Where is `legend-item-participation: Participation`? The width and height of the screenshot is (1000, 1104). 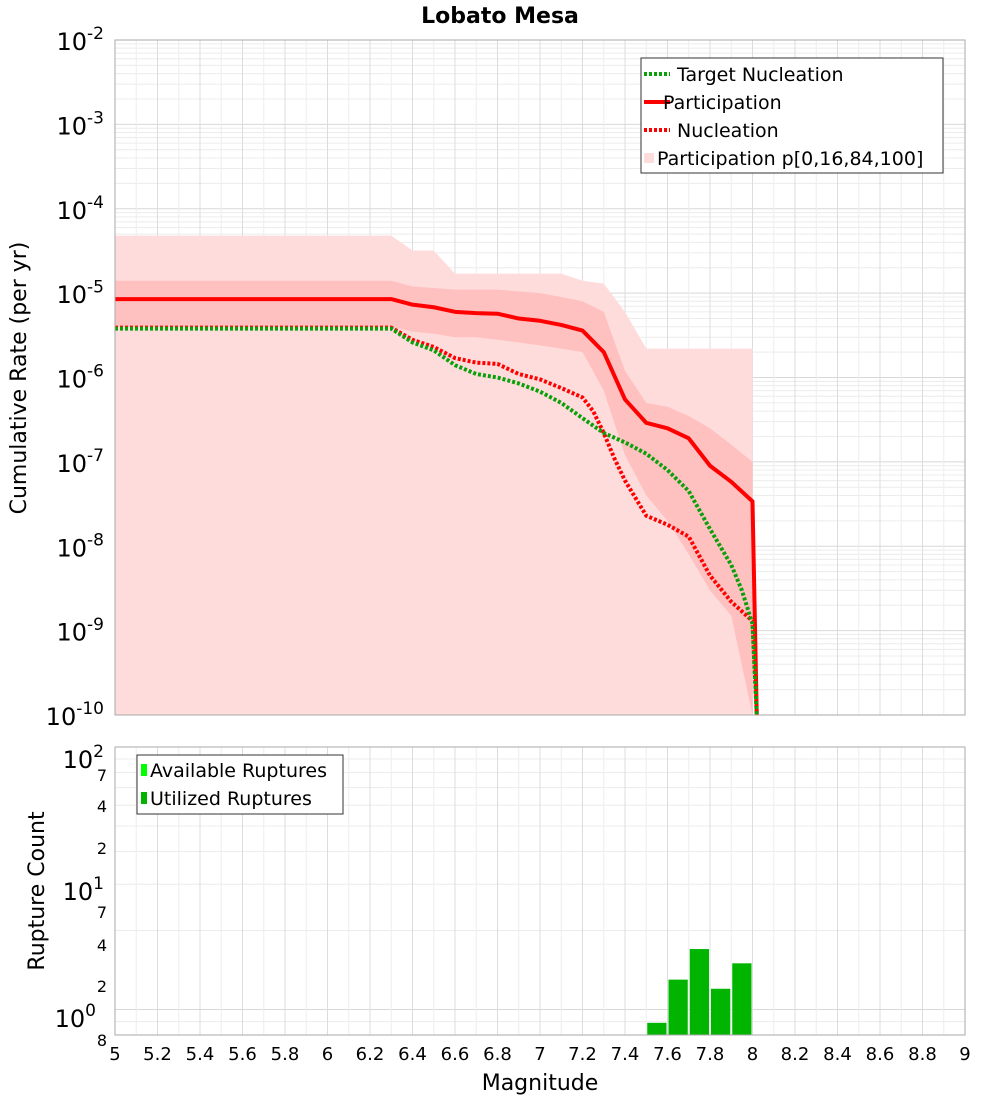 legend-item-participation: Participation is located at coordinates (722, 103).